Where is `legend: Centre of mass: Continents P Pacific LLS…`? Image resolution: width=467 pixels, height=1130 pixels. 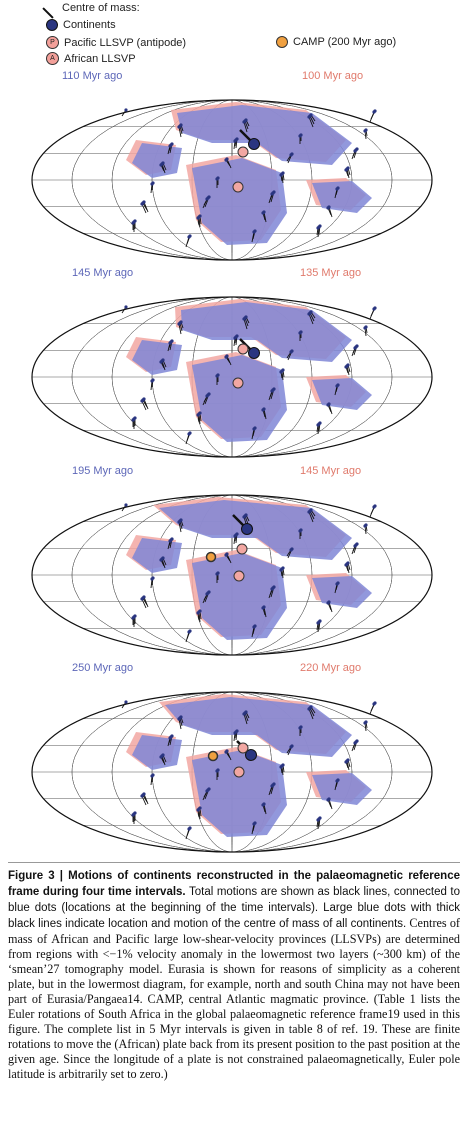 legend: Centre of mass: Continents P Pacific LLS… is located at coordinates (250, 35).